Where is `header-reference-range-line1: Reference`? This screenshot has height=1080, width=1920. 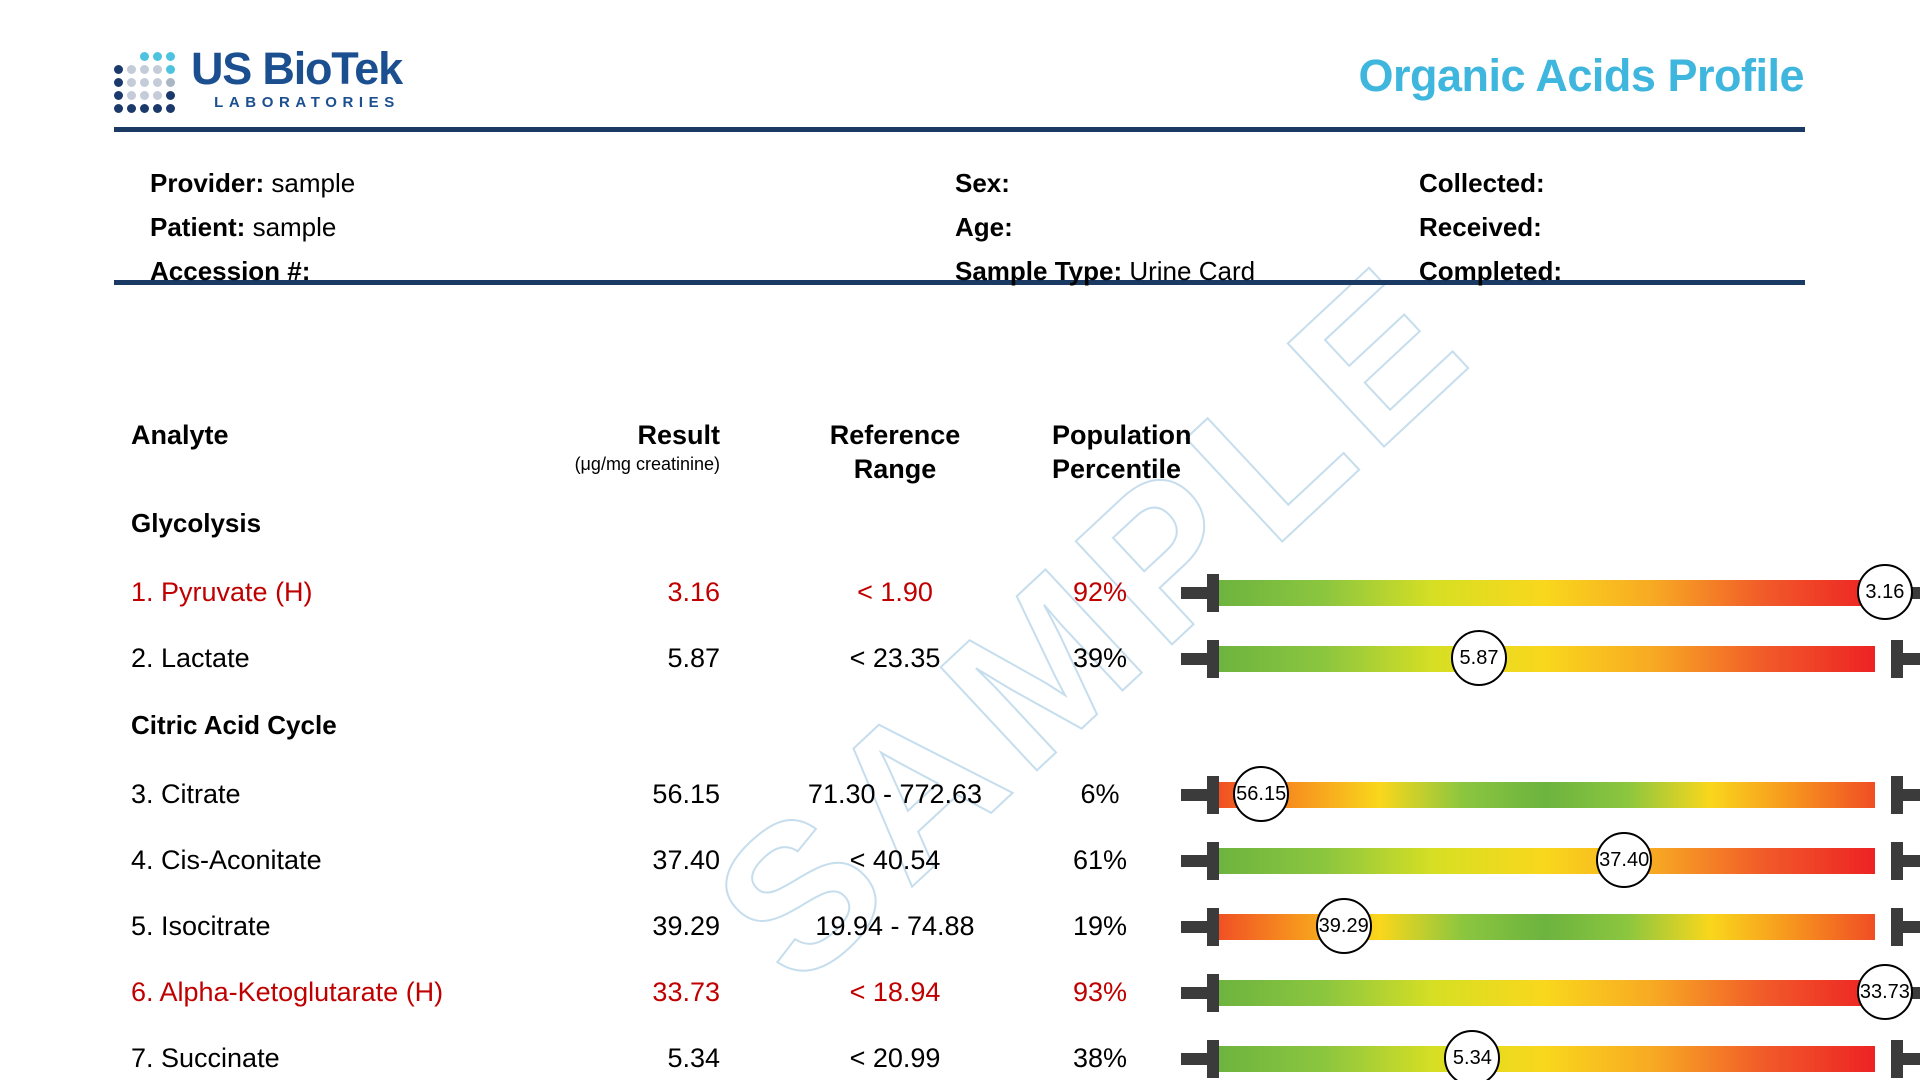 header-reference-range-line1: Reference is located at coordinates (895, 435).